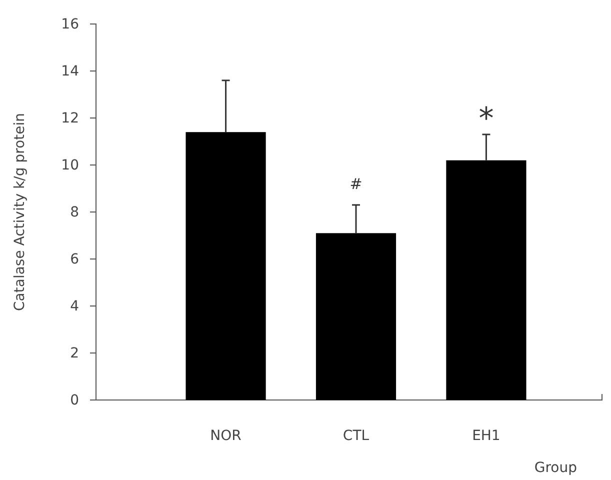  I want to click on y-tick-label: 16, so click(70, 24).